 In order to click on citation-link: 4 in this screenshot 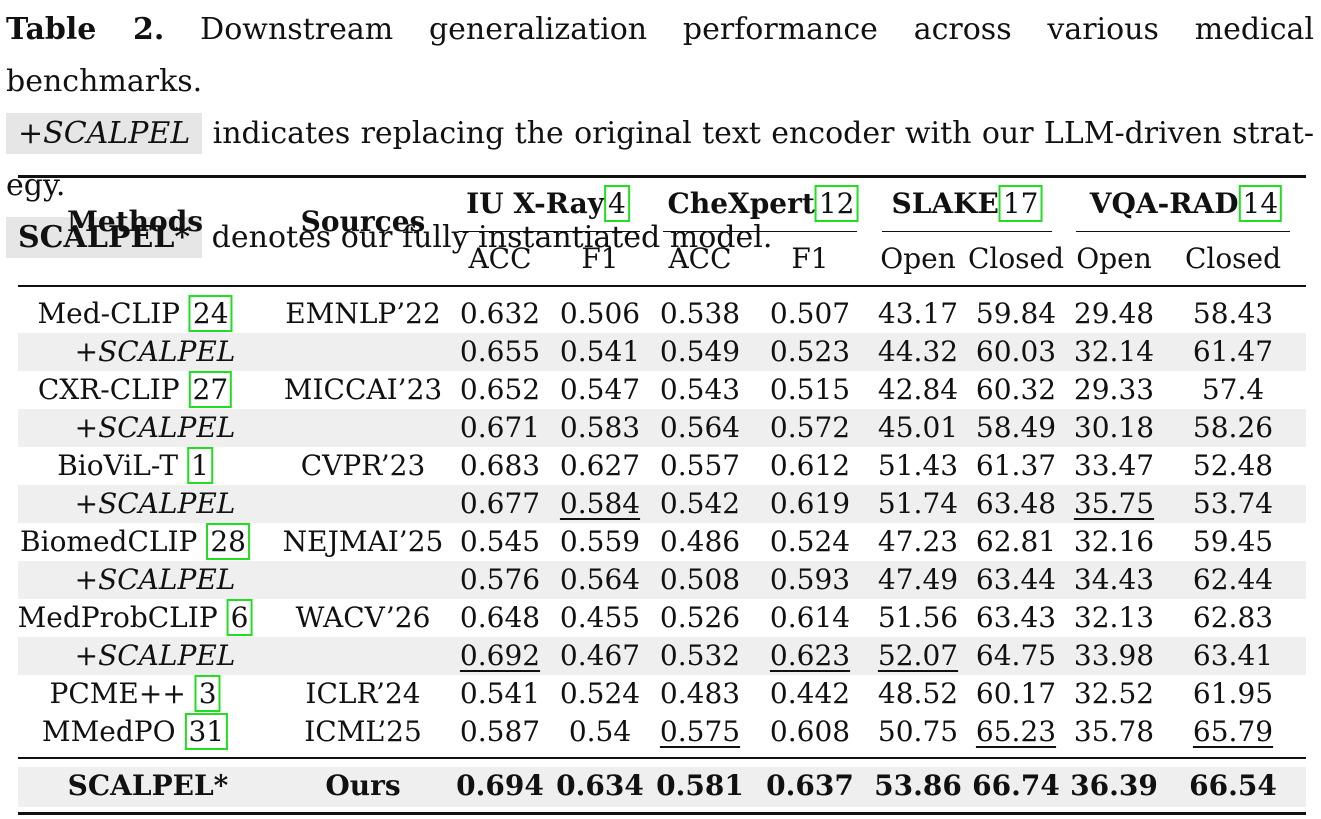, I will do `click(617, 203)`.